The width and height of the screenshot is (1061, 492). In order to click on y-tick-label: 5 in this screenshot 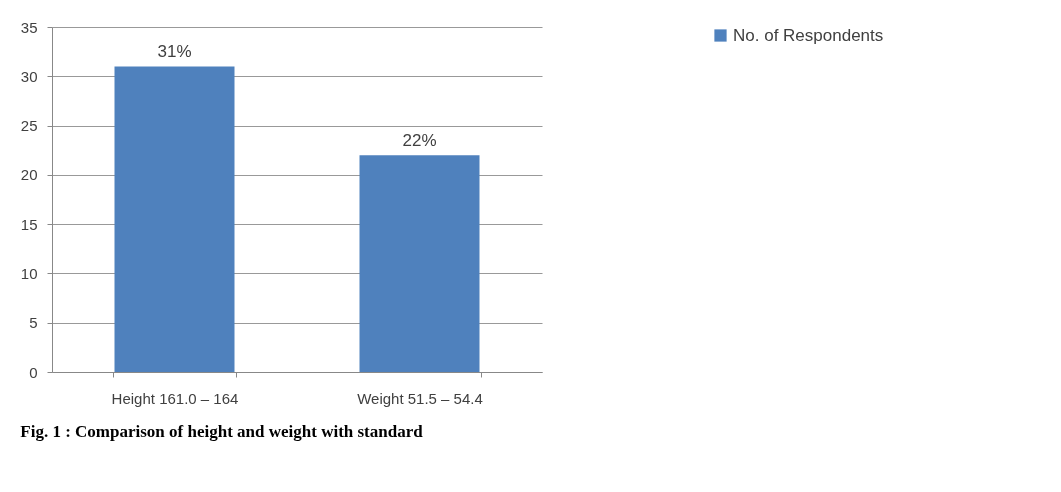, I will do `click(33, 323)`.